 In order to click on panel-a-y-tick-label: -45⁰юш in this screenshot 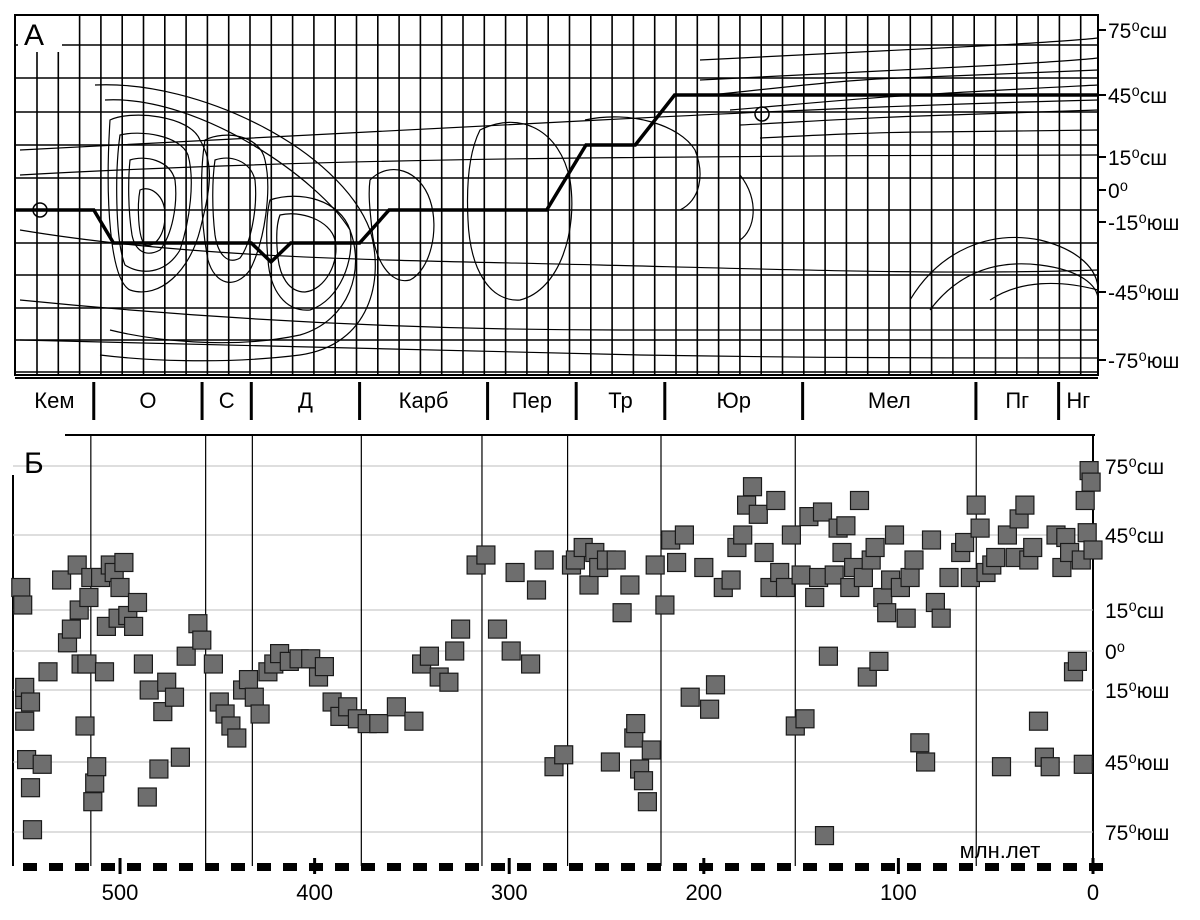, I will do `click(1143, 293)`.